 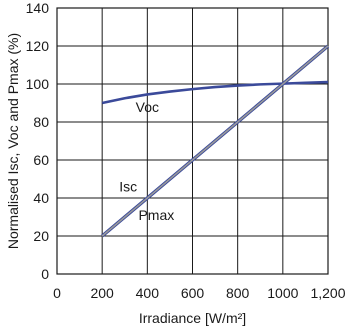 What do you see at coordinates (45, 274) in the screenshot?
I see `y-tick-label: 0` at bounding box center [45, 274].